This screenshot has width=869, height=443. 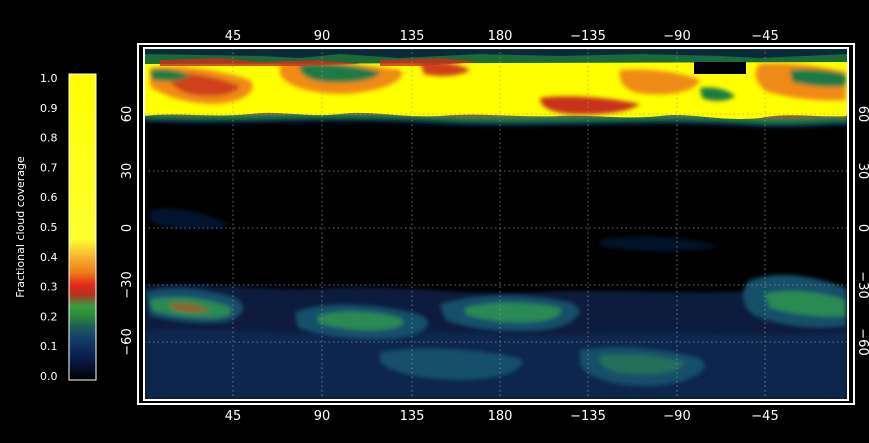 I want to click on colorbar-ramp, so click(x=82, y=227).